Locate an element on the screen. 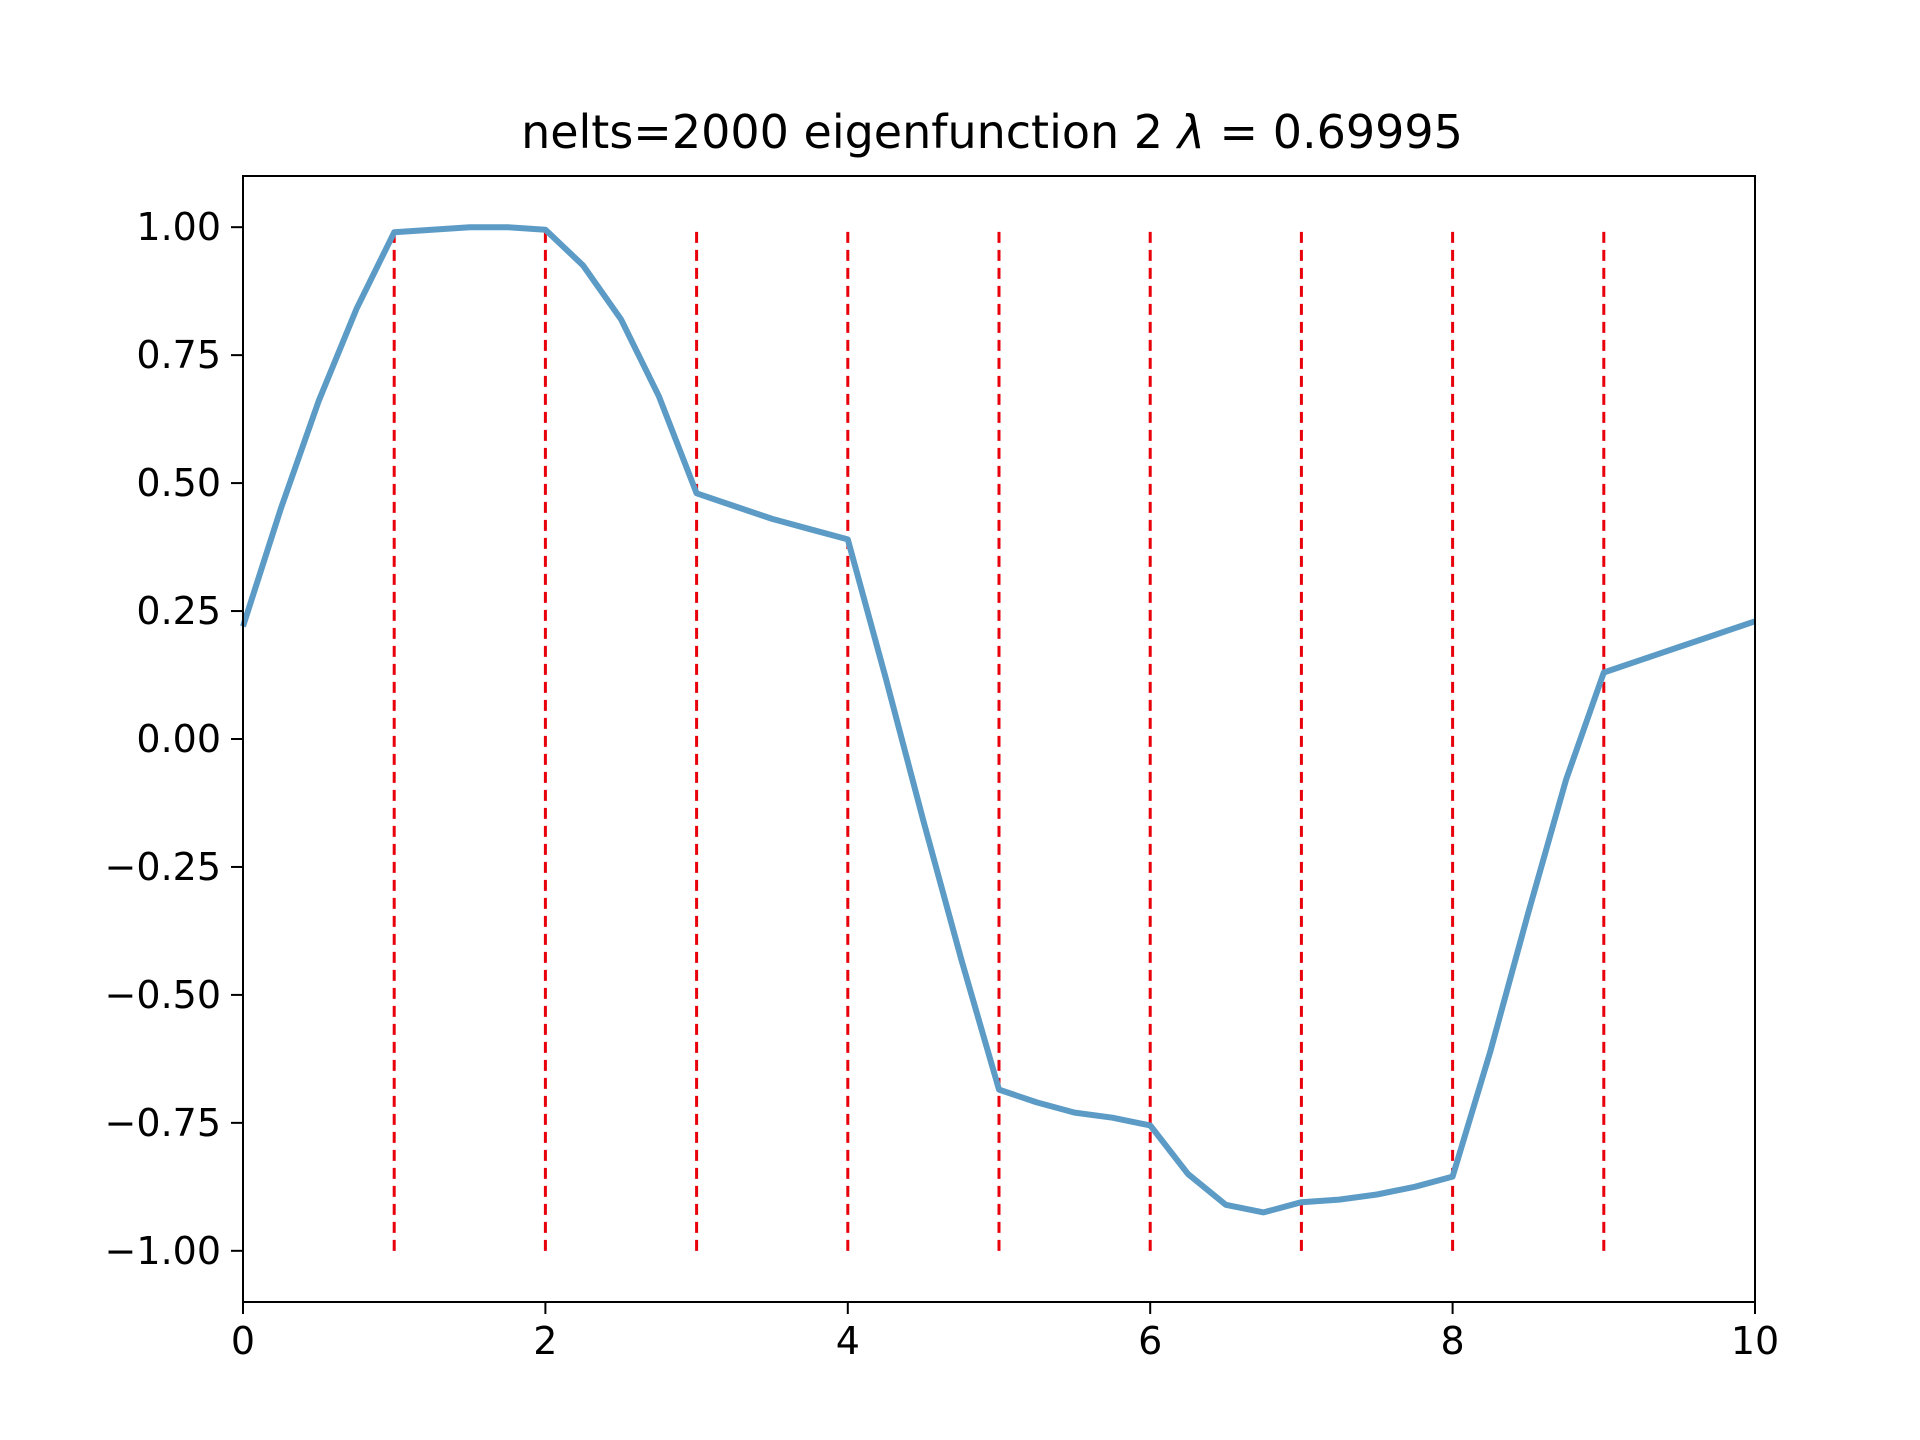  y-tick-label: −0.75 is located at coordinates (163, 1123).